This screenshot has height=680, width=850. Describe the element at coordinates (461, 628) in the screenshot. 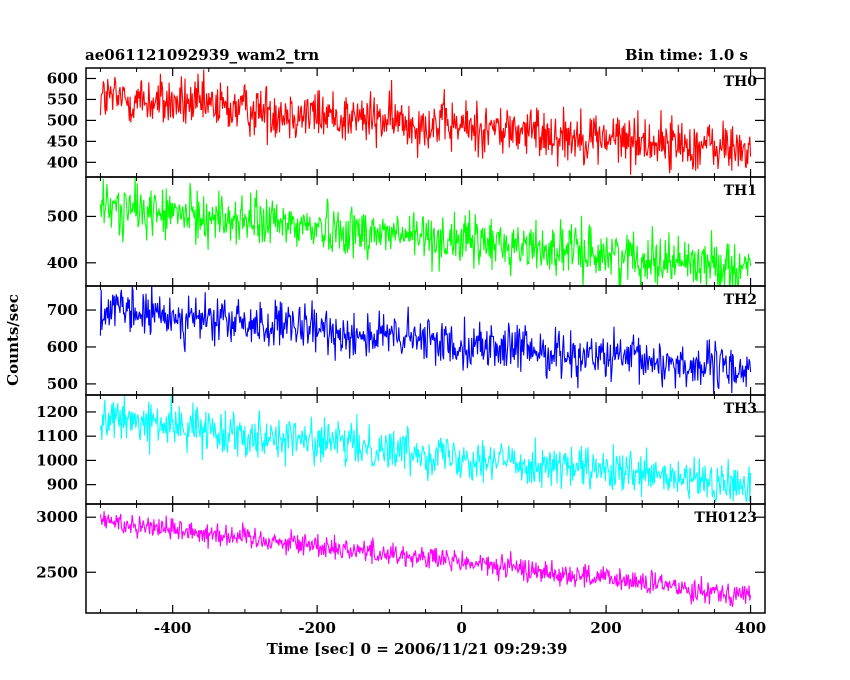

I see `x-tick-label: 0` at that location.